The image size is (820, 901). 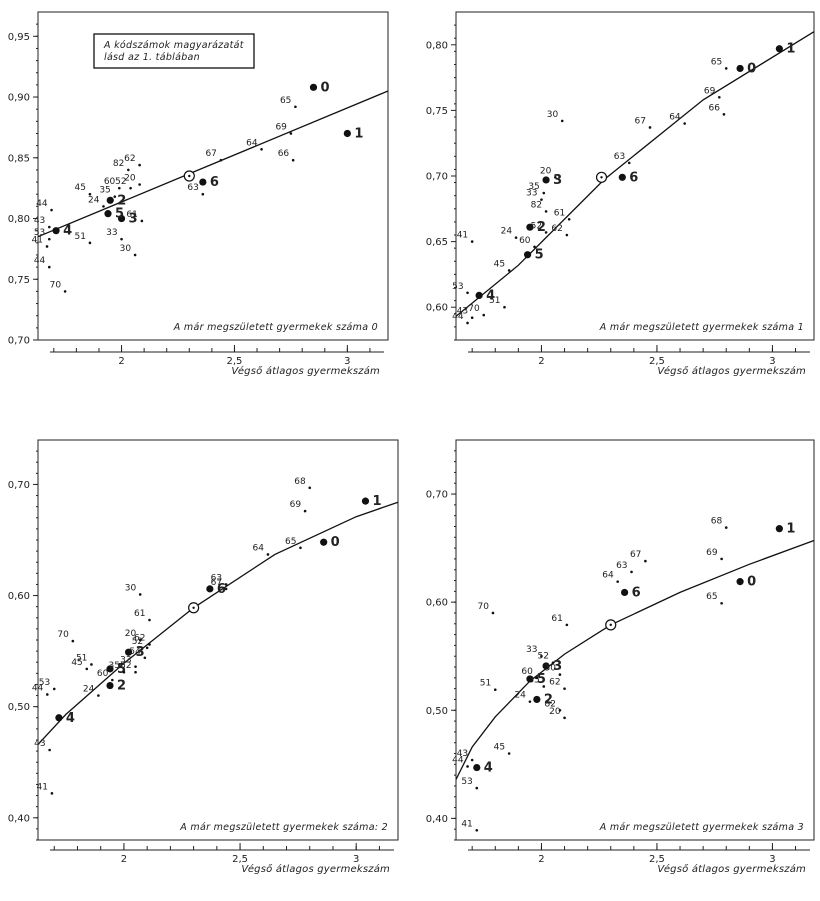 What do you see at coordinates (39, 233) in the screenshot?
I see `data-label: 53` at bounding box center [39, 233].